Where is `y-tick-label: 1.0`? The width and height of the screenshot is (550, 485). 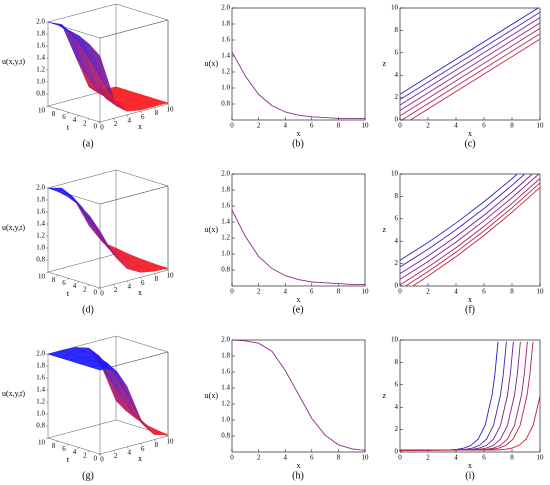
y-tick-label: 1.0 is located at coordinates (225, 420).